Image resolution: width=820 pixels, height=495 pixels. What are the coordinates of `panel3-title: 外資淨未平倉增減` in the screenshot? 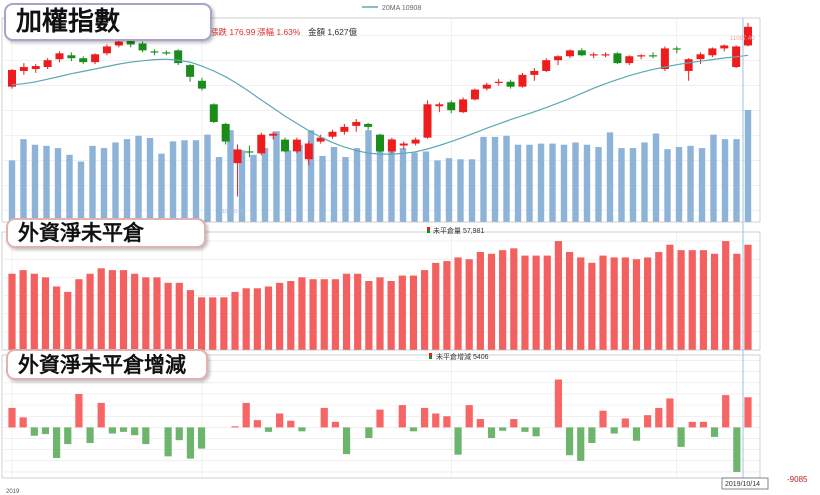 It's located at (107, 364).